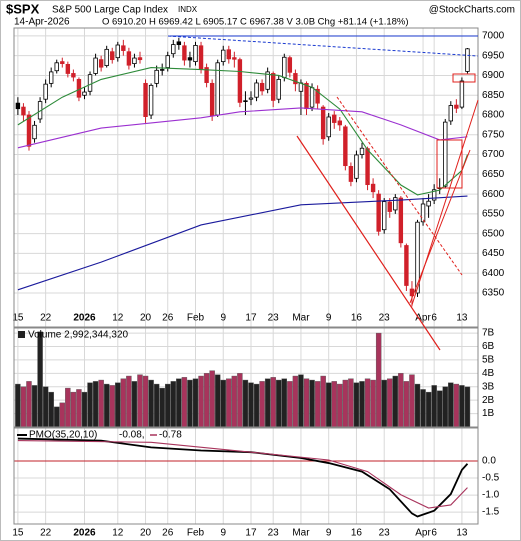  What do you see at coordinates (63, 435) in the screenshot?
I see `panel-title: PMO(35,20,10)` at bounding box center [63, 435].